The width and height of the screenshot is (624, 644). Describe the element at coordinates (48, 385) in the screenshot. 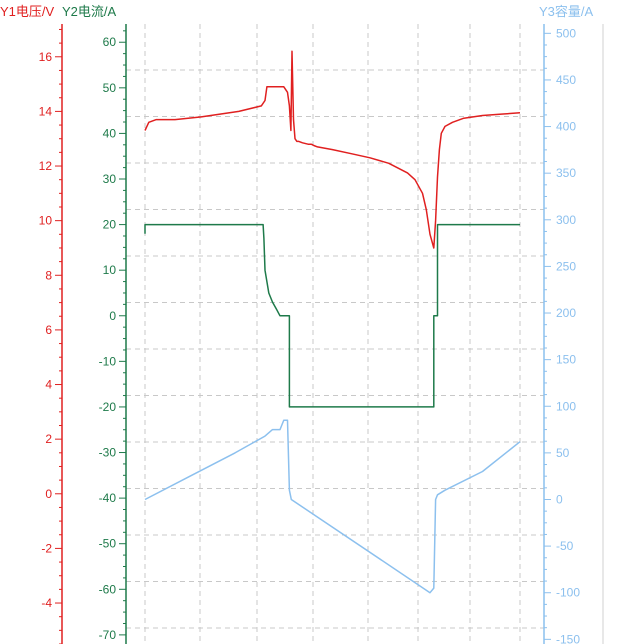

I see `y1-tick-label: 4` at that location.